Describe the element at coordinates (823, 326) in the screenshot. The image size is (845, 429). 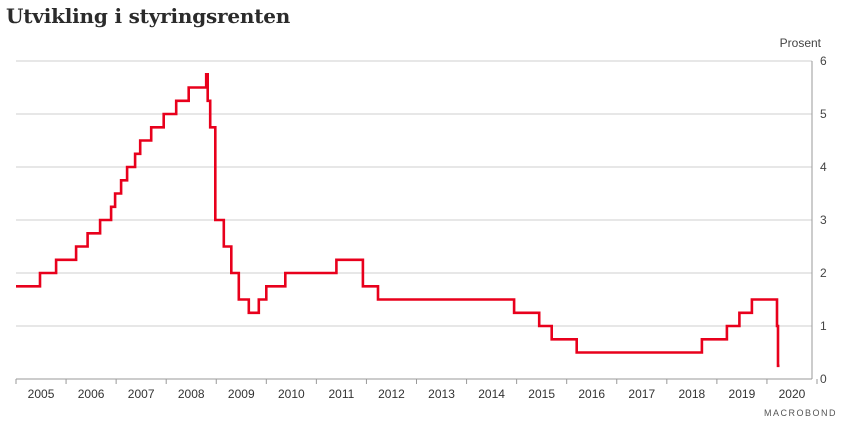
I see `y-tick-label: 1` at that location.